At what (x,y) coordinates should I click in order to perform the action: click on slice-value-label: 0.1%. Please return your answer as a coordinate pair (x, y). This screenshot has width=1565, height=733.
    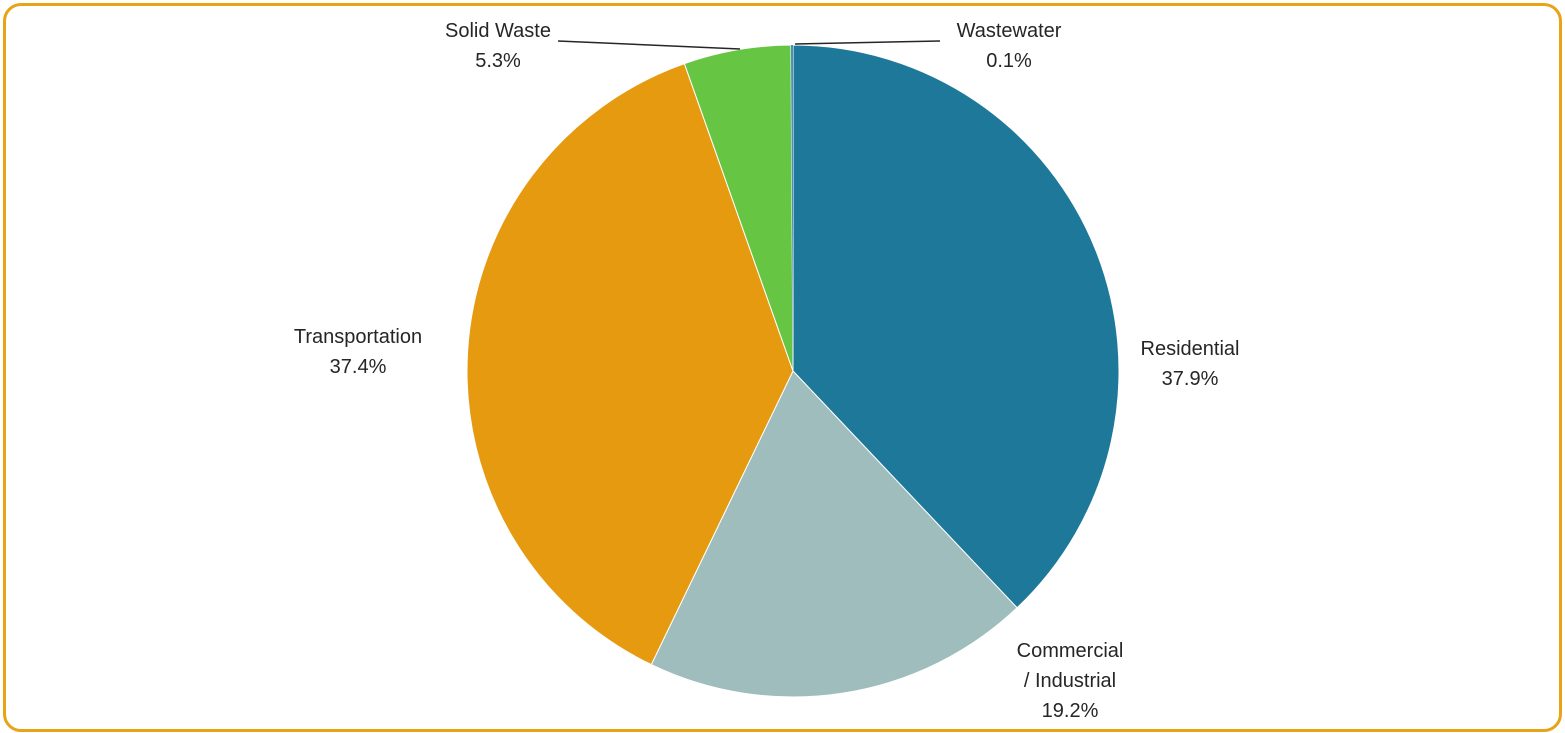
    Looking at the image, I should click on (1009, 61).